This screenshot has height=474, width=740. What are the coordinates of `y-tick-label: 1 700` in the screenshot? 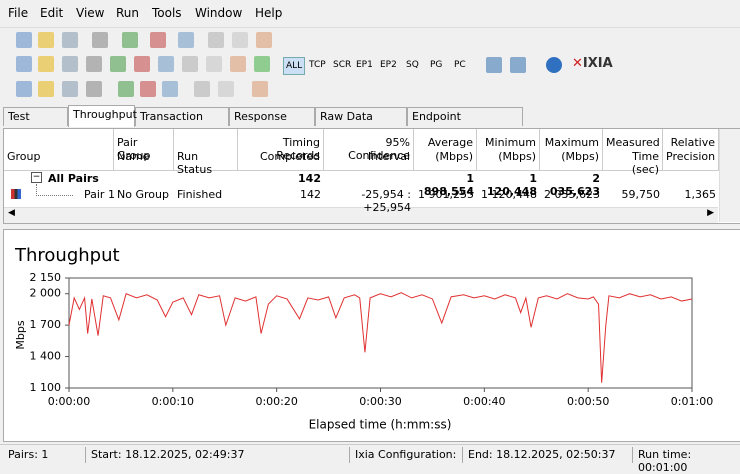 It's located at (46, 324).